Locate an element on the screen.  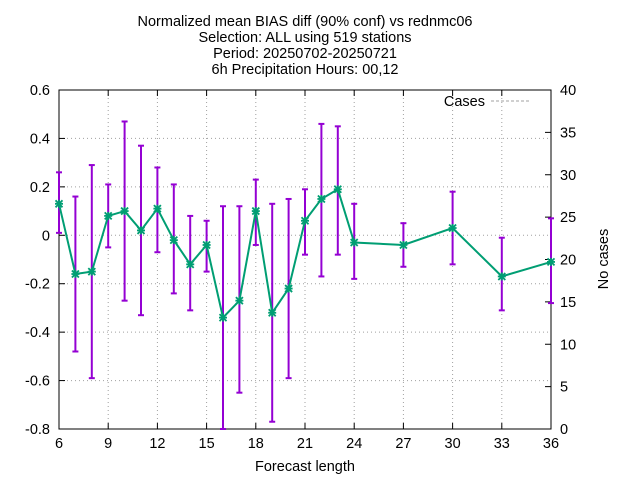
y2-tick-label: 5 is located at coordinates (564, 388).